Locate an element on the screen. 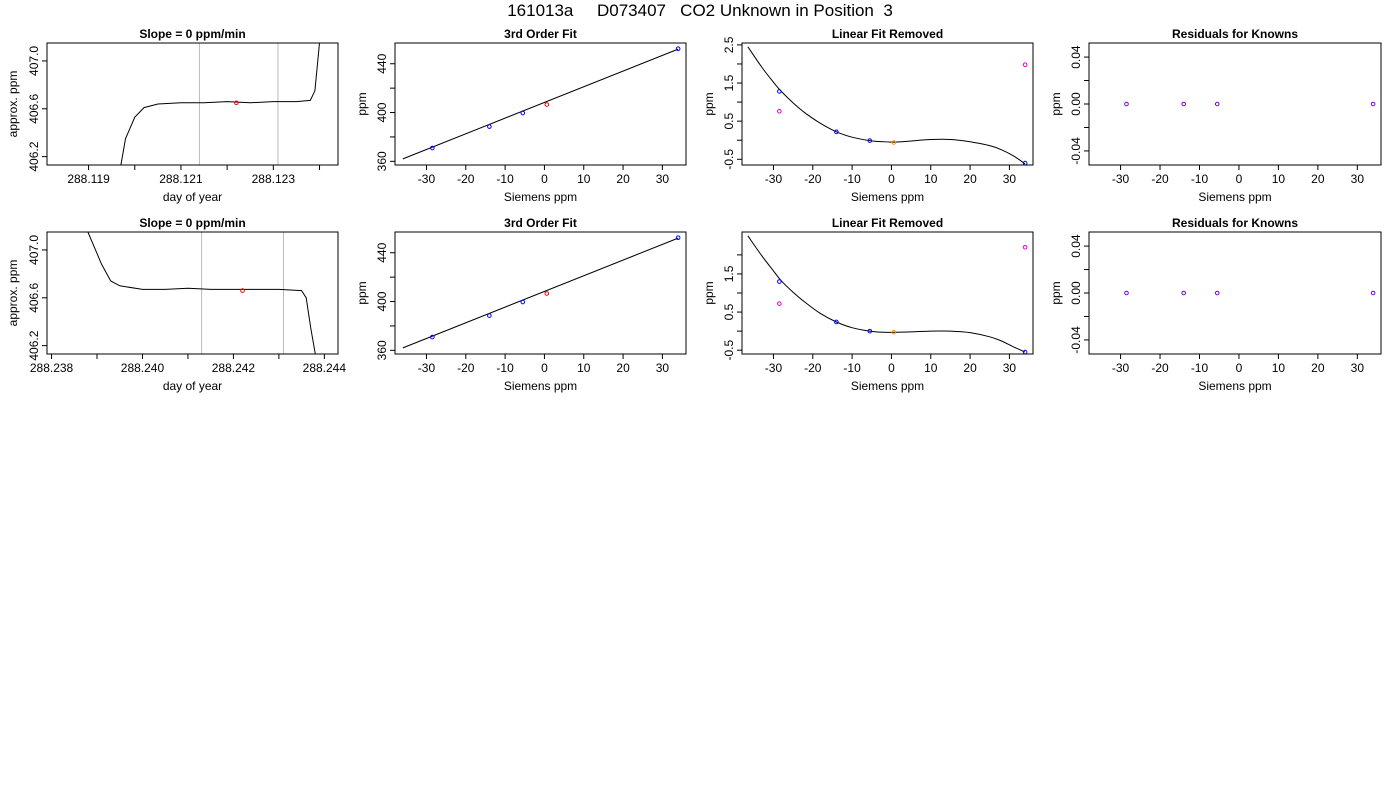  x-tick-label: 288.238 is located at coordinates (52, 368).